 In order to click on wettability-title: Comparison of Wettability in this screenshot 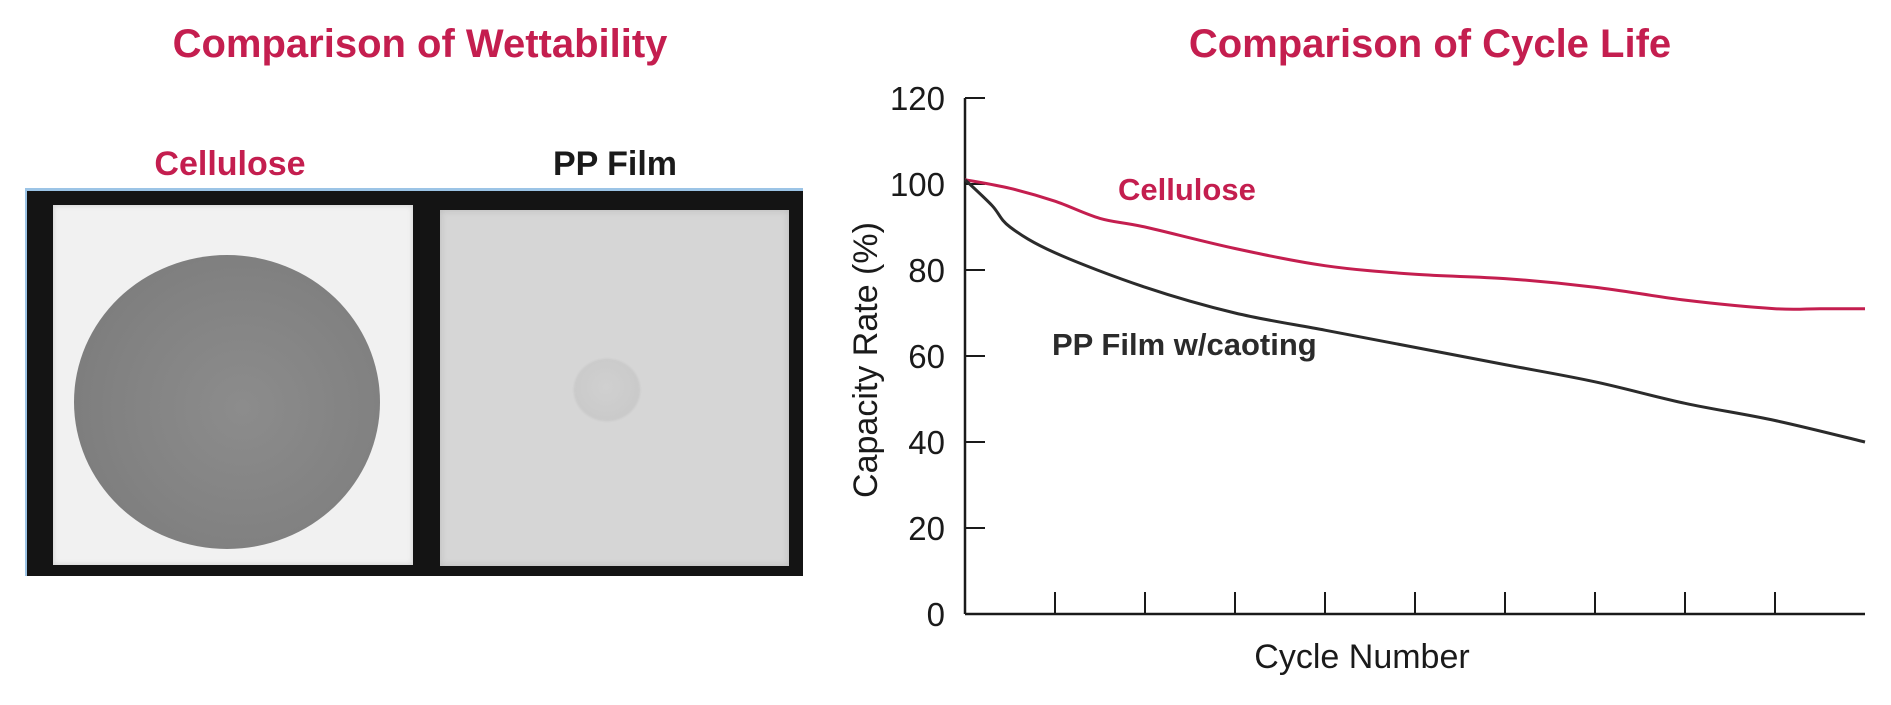, I will do `click(420, 44)`.